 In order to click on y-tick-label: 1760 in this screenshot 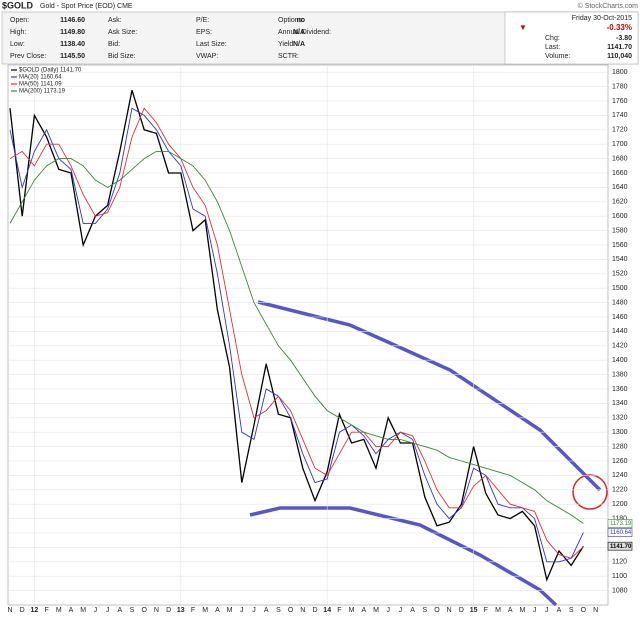, I will do `click(620, 101)`.